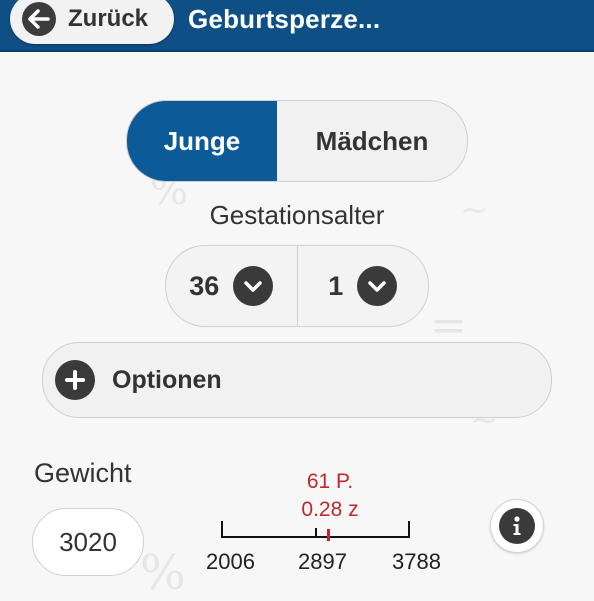 This screenshot has height=601, width=594. I want to click on gestation-days-select: 1, so click(362, 286).